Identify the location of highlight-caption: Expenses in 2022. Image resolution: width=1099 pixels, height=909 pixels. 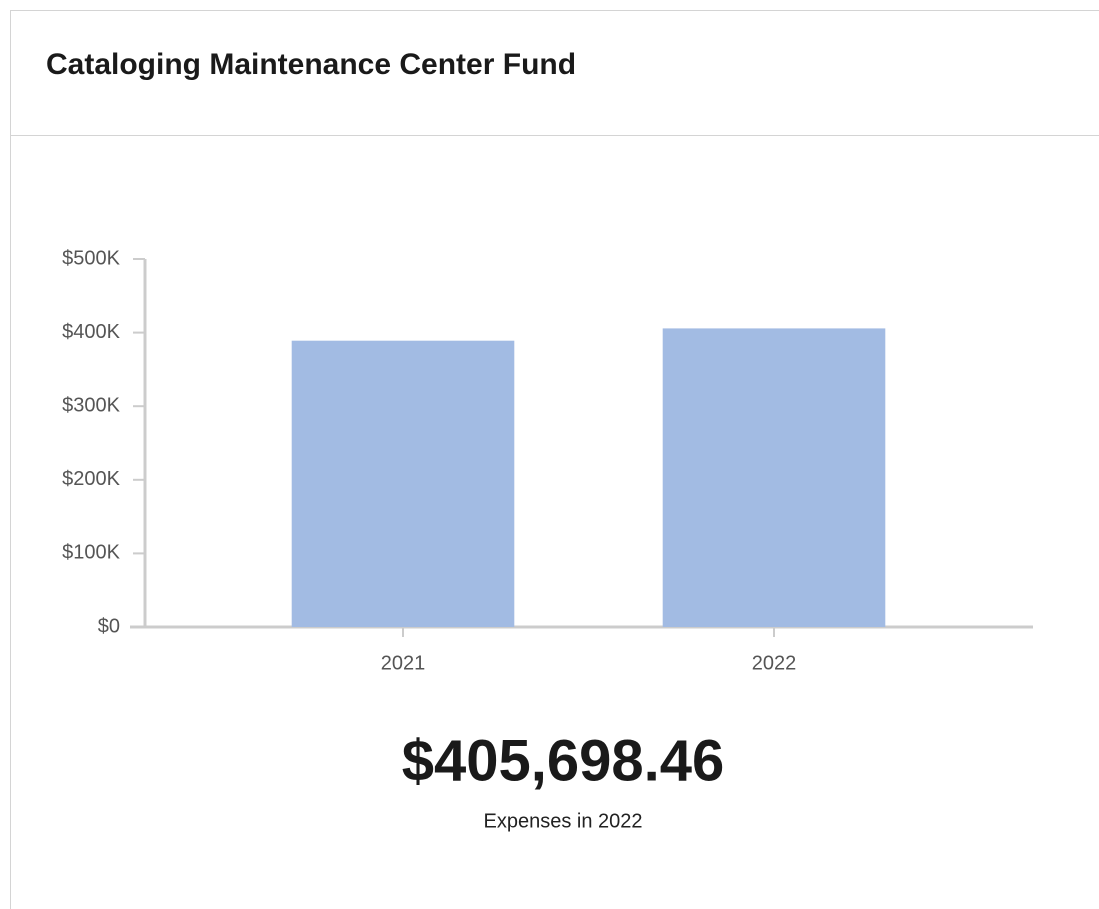
(562, 821).